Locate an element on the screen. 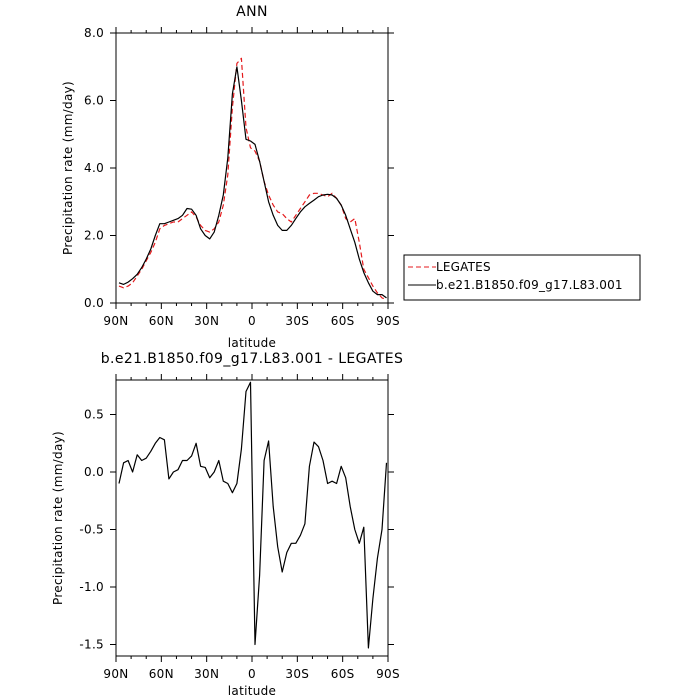 The width and height of the screenshot is (700, 700). bottom-series-lines is located at coordinates (253, 515).